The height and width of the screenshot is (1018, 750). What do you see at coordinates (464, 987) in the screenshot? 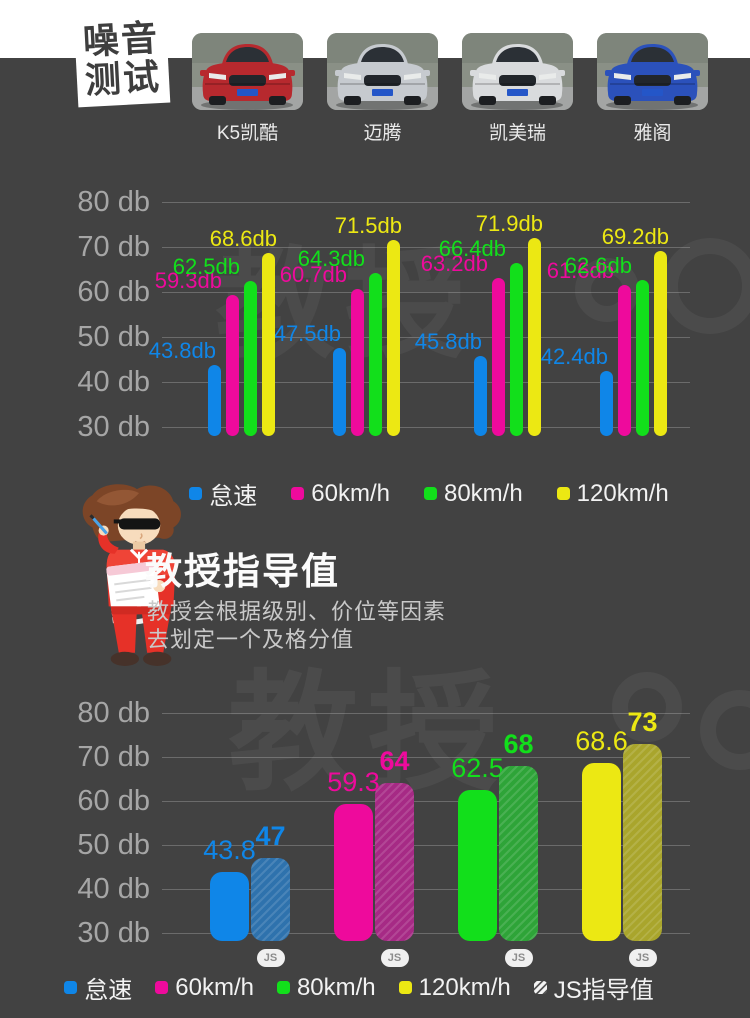
I see `legend-label: 120km/h` at bounding box center [464, 987].